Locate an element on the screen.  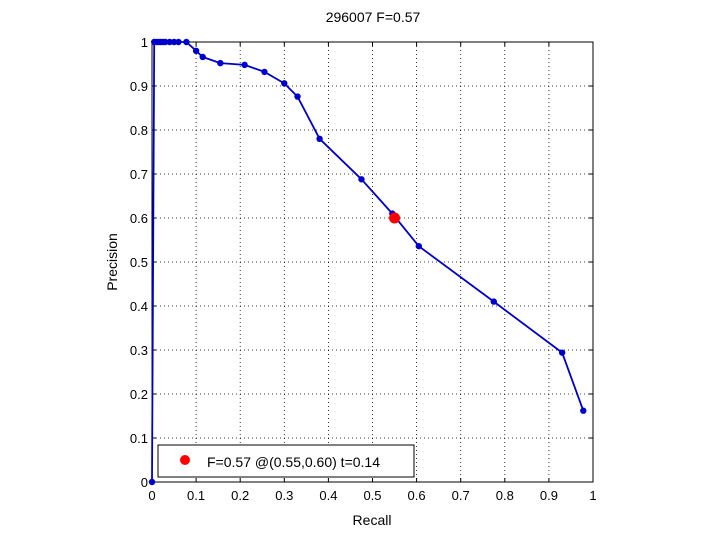
x-tick-label: 0.6 is located at coordinates (417, 495).